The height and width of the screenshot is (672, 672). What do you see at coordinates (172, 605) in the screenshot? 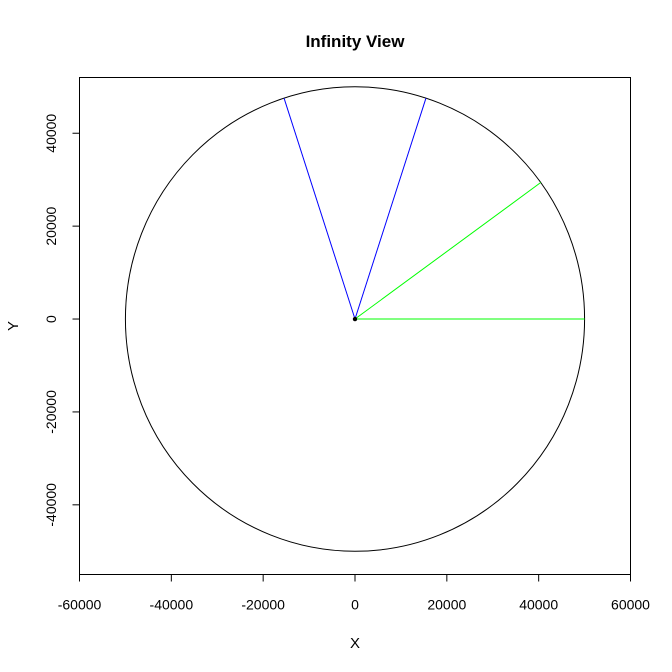
I see `x-tick-label: -40000` at bounding box center [172, 605].